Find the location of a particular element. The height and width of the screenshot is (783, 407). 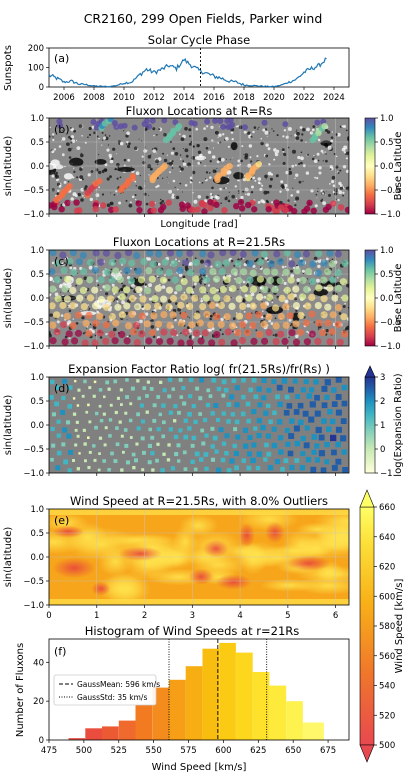

colorbar-tick-label: −1.0 is located at coordinates (390, 347).